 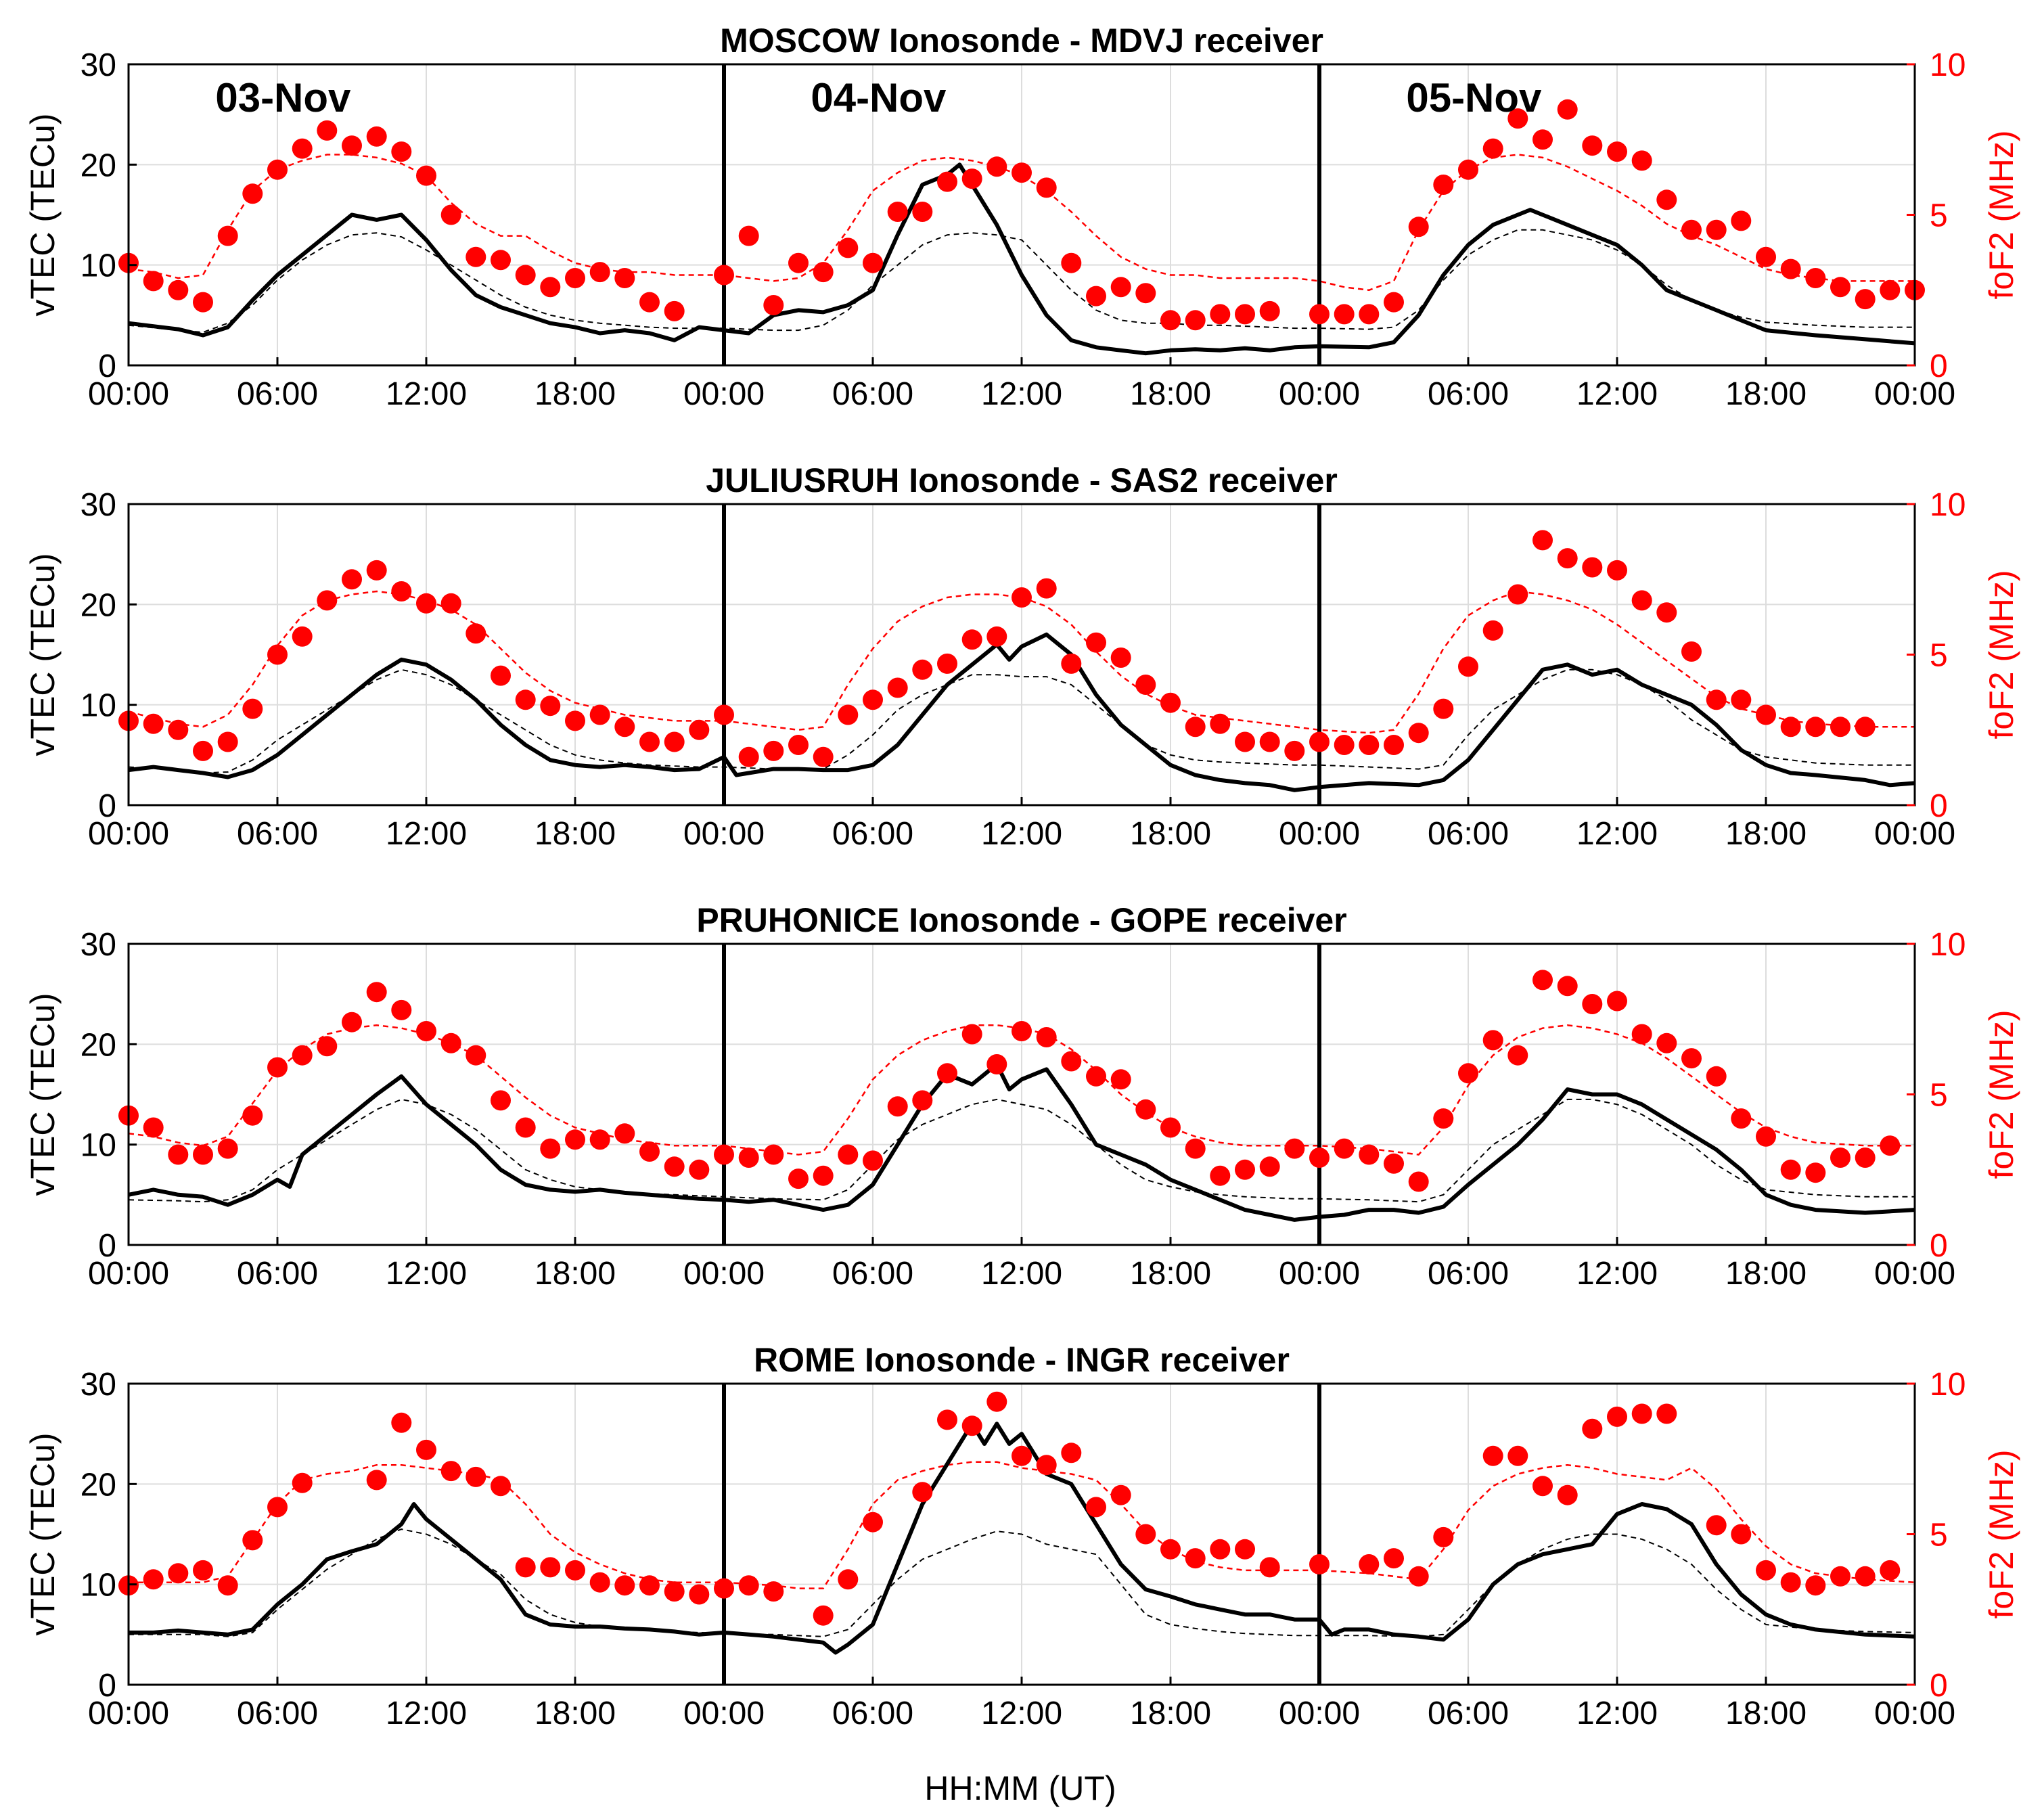 I want to click on y-axis-label-right: foF2 (MHz), so click(x=2001, y=215).